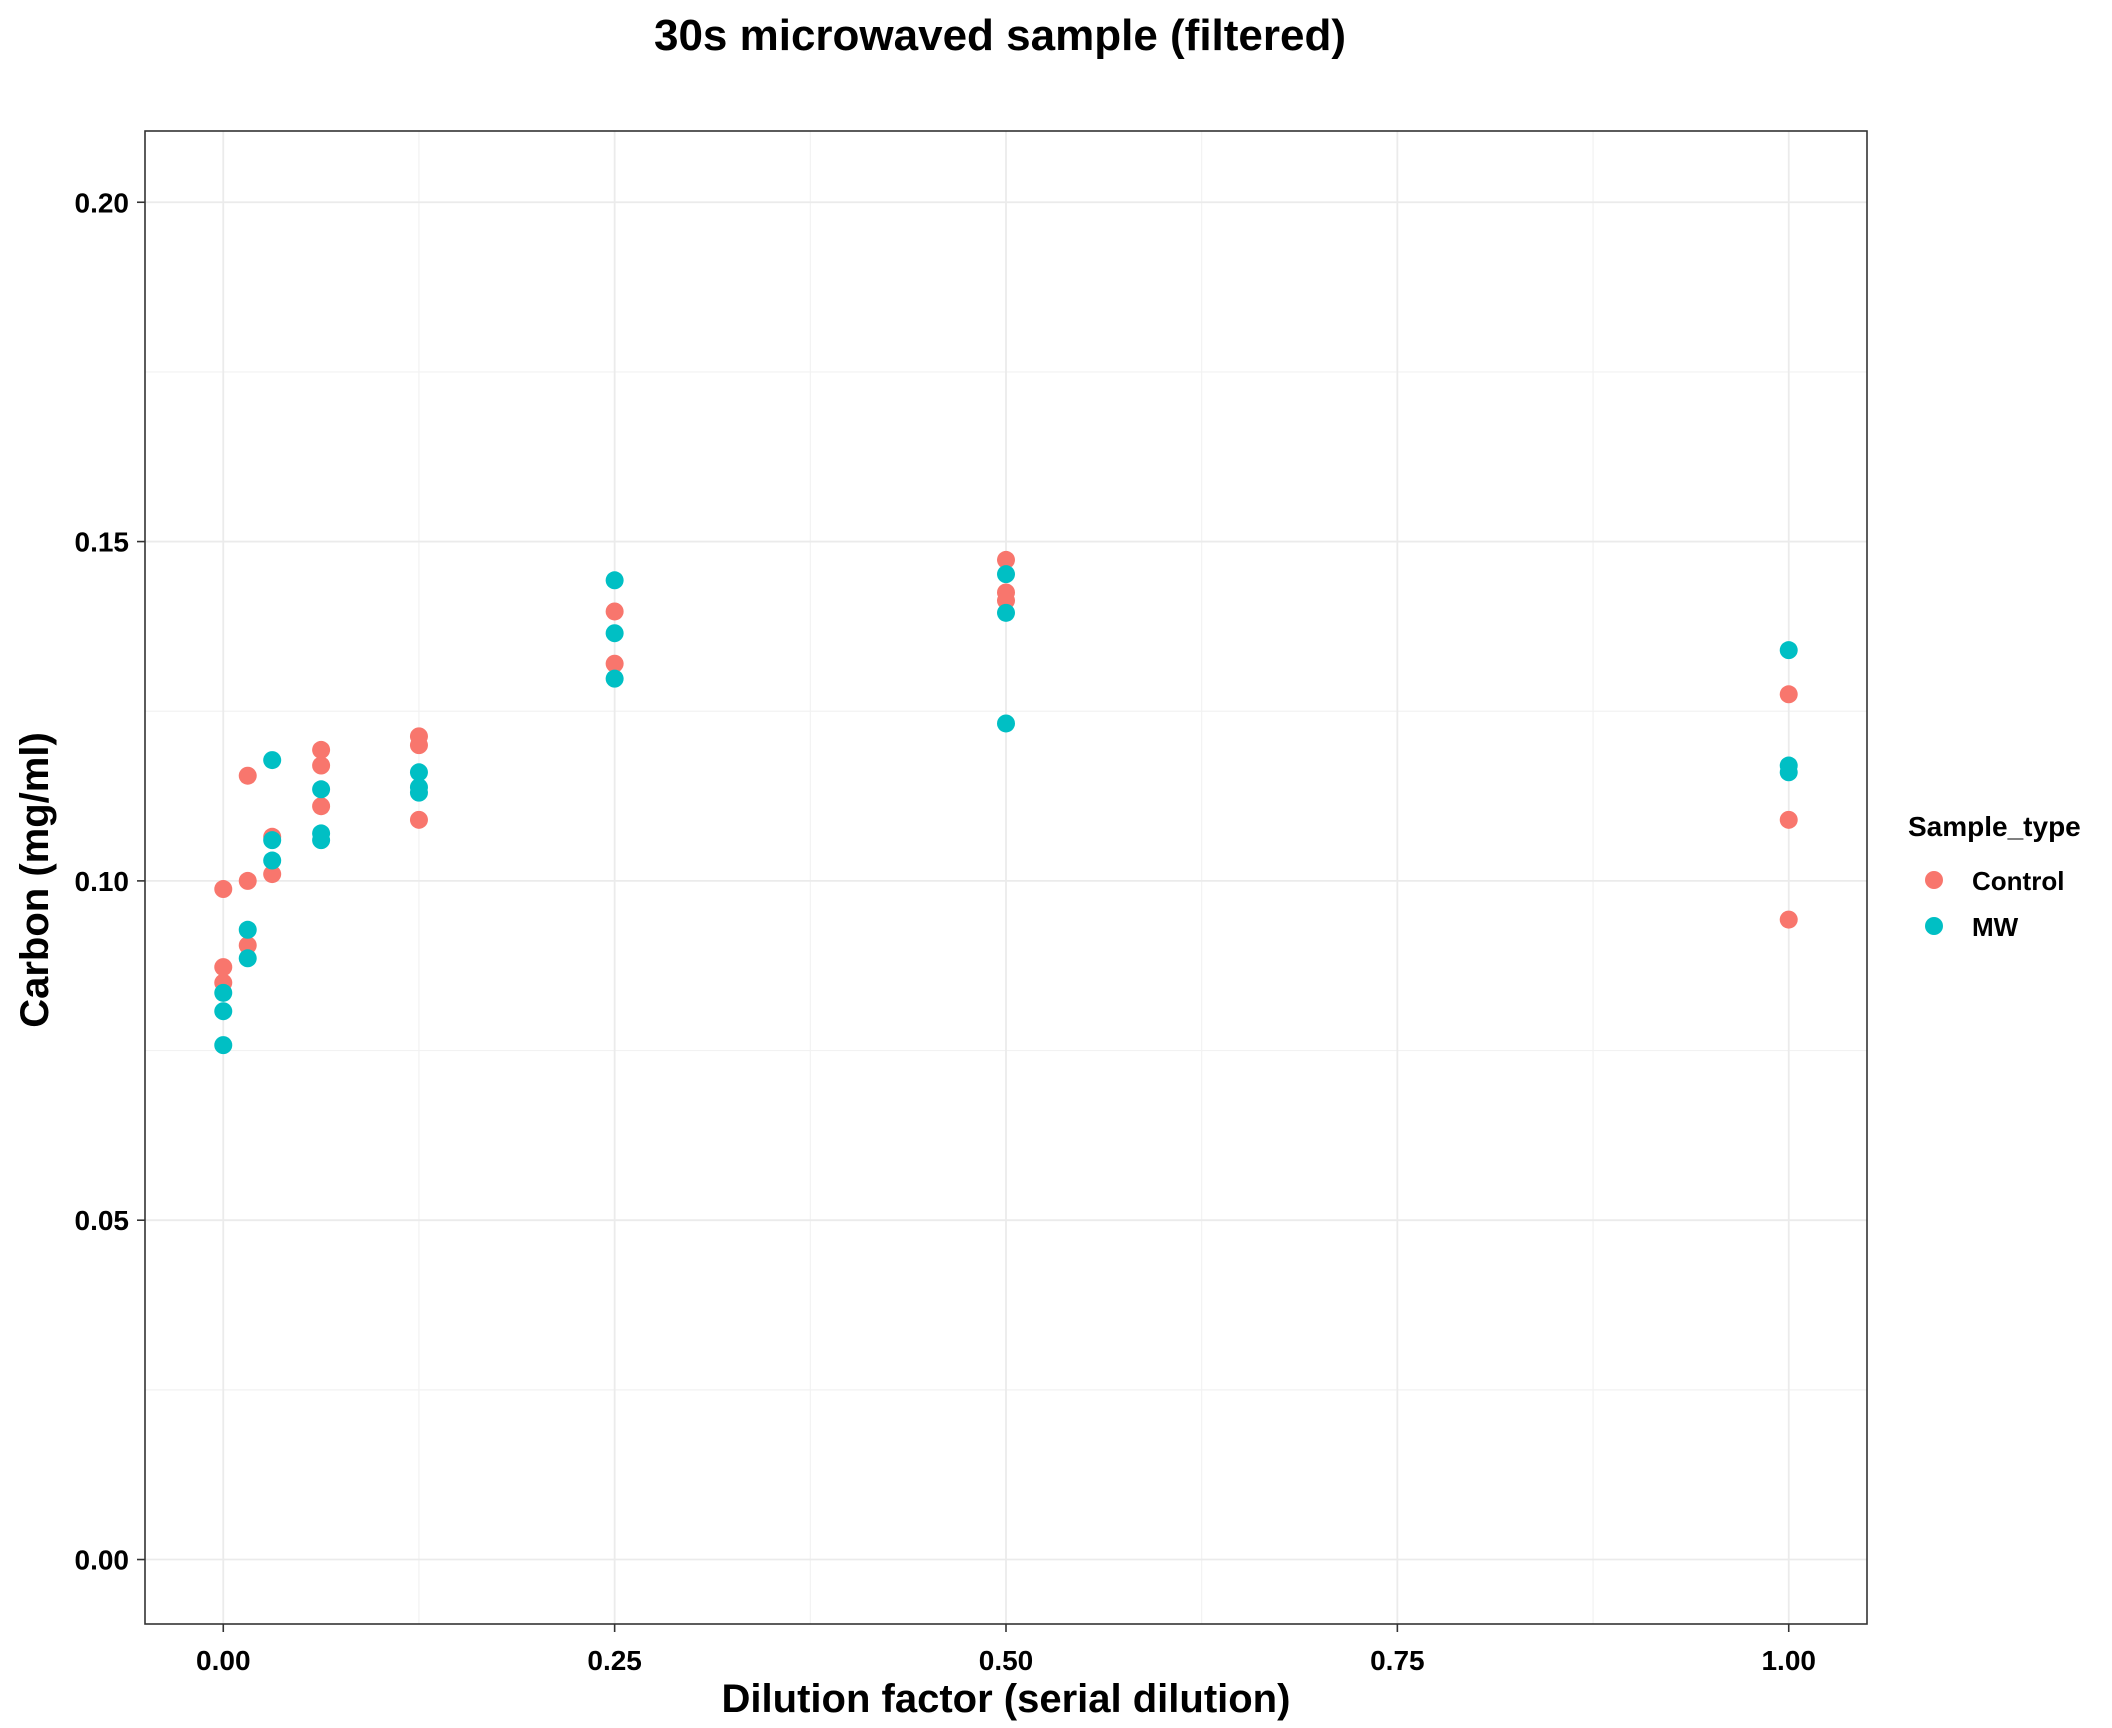  What do you see at coordinates (1994, 904) in the screenshot?
I see `legend-items: Control MW` at bounding box center [1994, 904].